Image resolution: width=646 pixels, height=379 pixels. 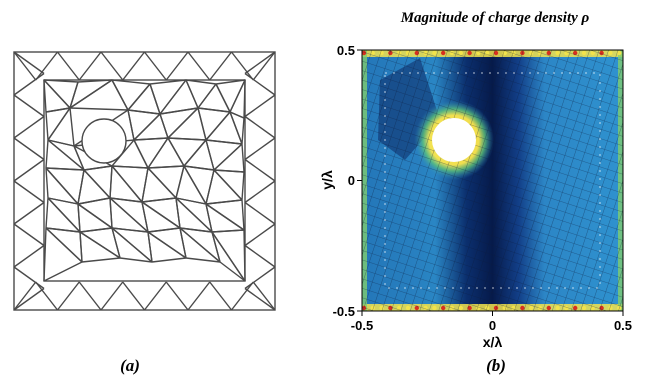 What do you see at coordinates (362, 325) in the screenshot?
I see `x-tick-label: -0.5` at bounding box center [362, 325].